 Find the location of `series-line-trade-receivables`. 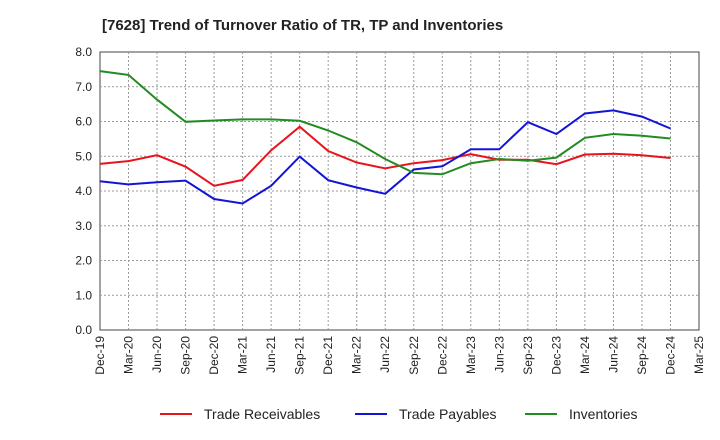

series-line-trade-receivables is located at coordinates (385, 156).